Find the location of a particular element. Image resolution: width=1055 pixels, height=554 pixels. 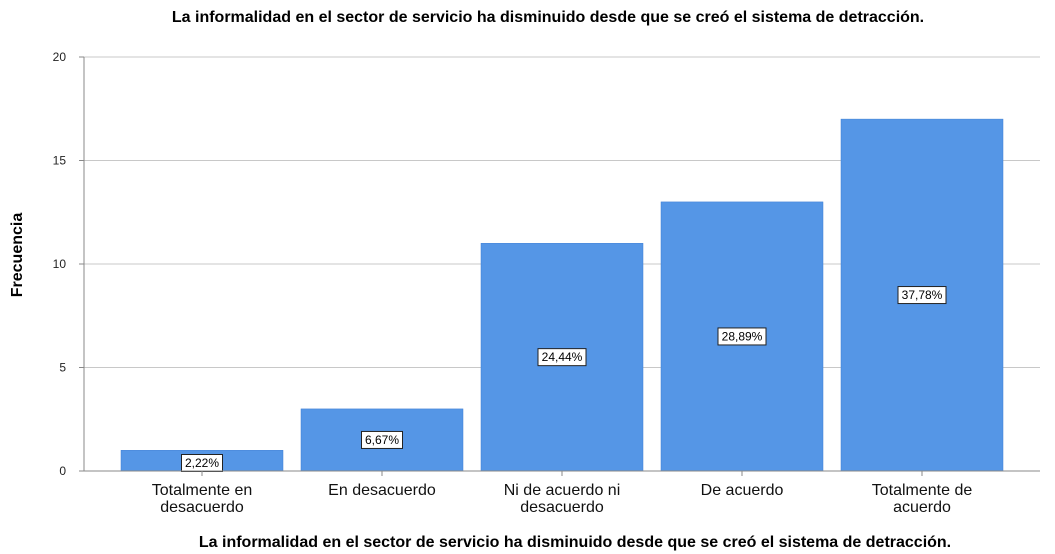

x-tick-label: Ni de acuerdo ni desacuerdo is located at coordinates (562, 499).